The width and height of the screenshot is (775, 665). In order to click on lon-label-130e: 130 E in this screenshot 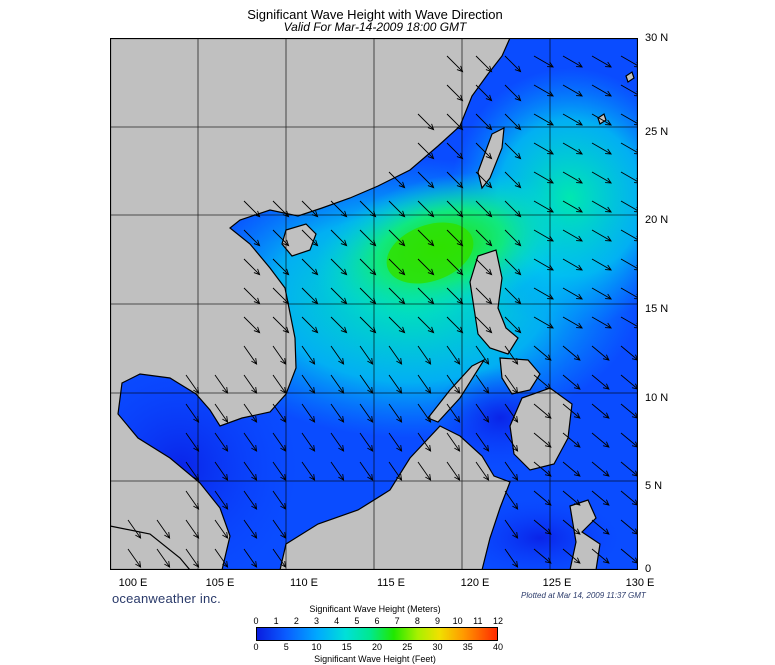, I will do `click(640, 583)`.